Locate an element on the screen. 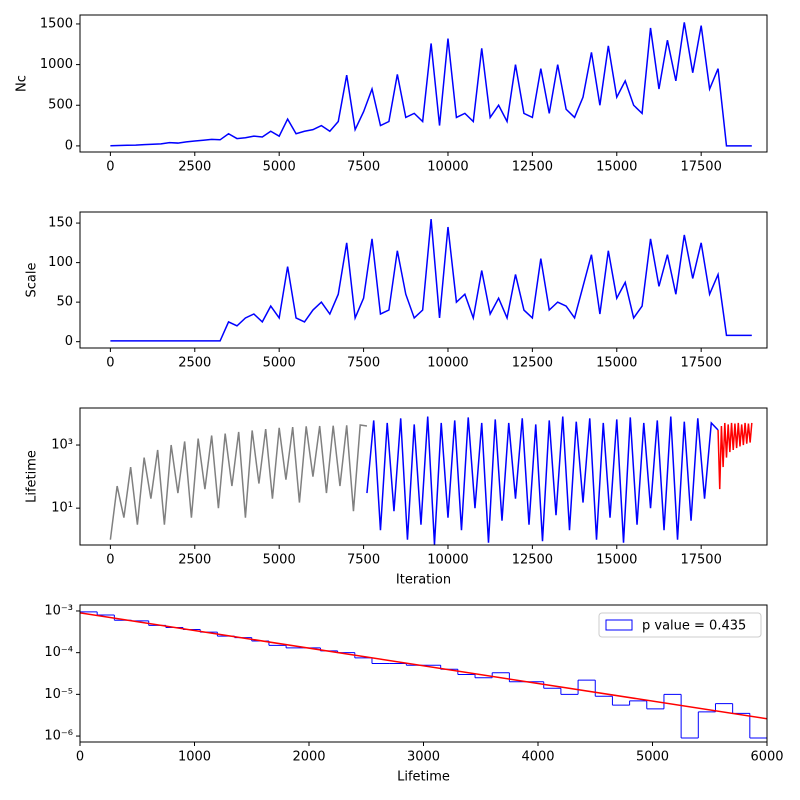  x-axis-label: Lifetime is located at coordinates (423, 777).